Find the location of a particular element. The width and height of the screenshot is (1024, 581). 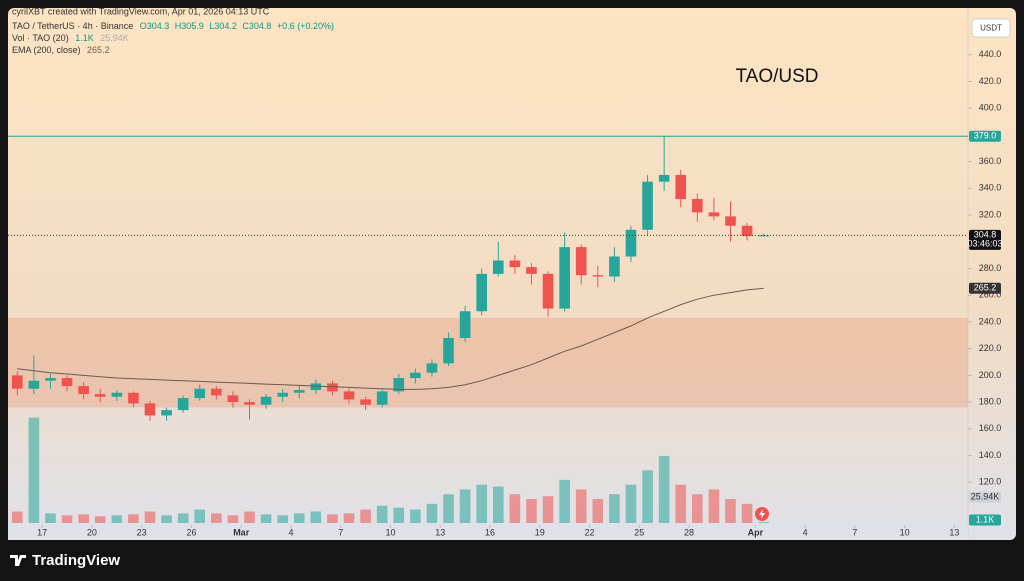

resistance-box is located at coordinates (985, 136).